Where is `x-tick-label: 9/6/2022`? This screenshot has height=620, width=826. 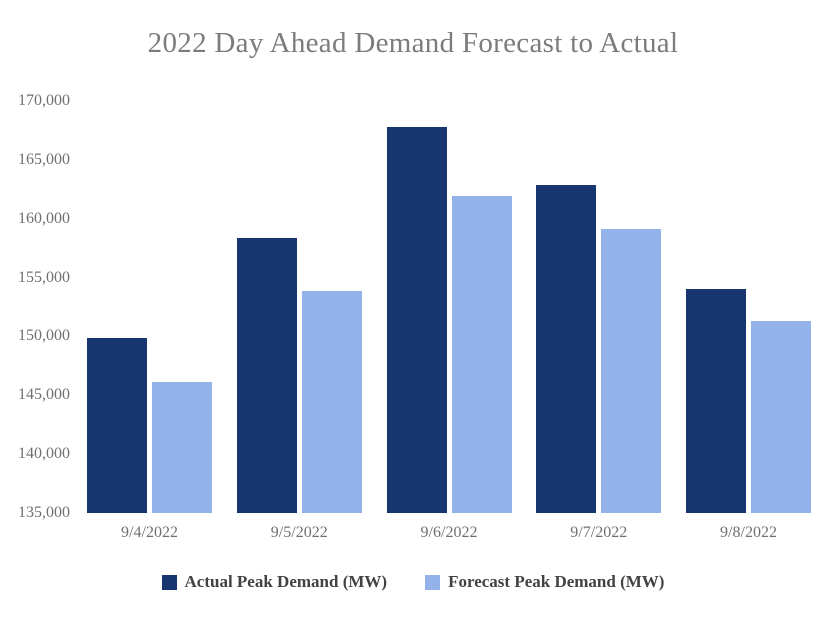 x-tick-label: 9/6/2022 is located at coordinates (449, 532).